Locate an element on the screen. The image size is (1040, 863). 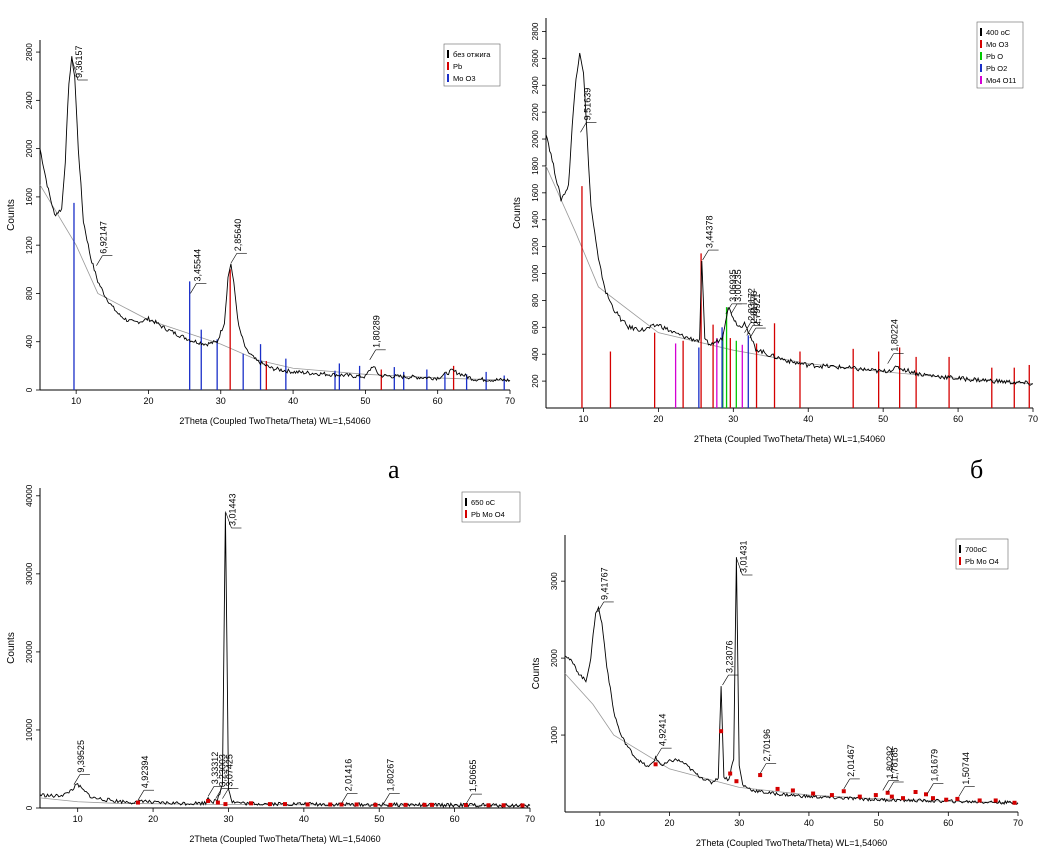
y-tick-label: 2200 is located at coordinates (535, 112).